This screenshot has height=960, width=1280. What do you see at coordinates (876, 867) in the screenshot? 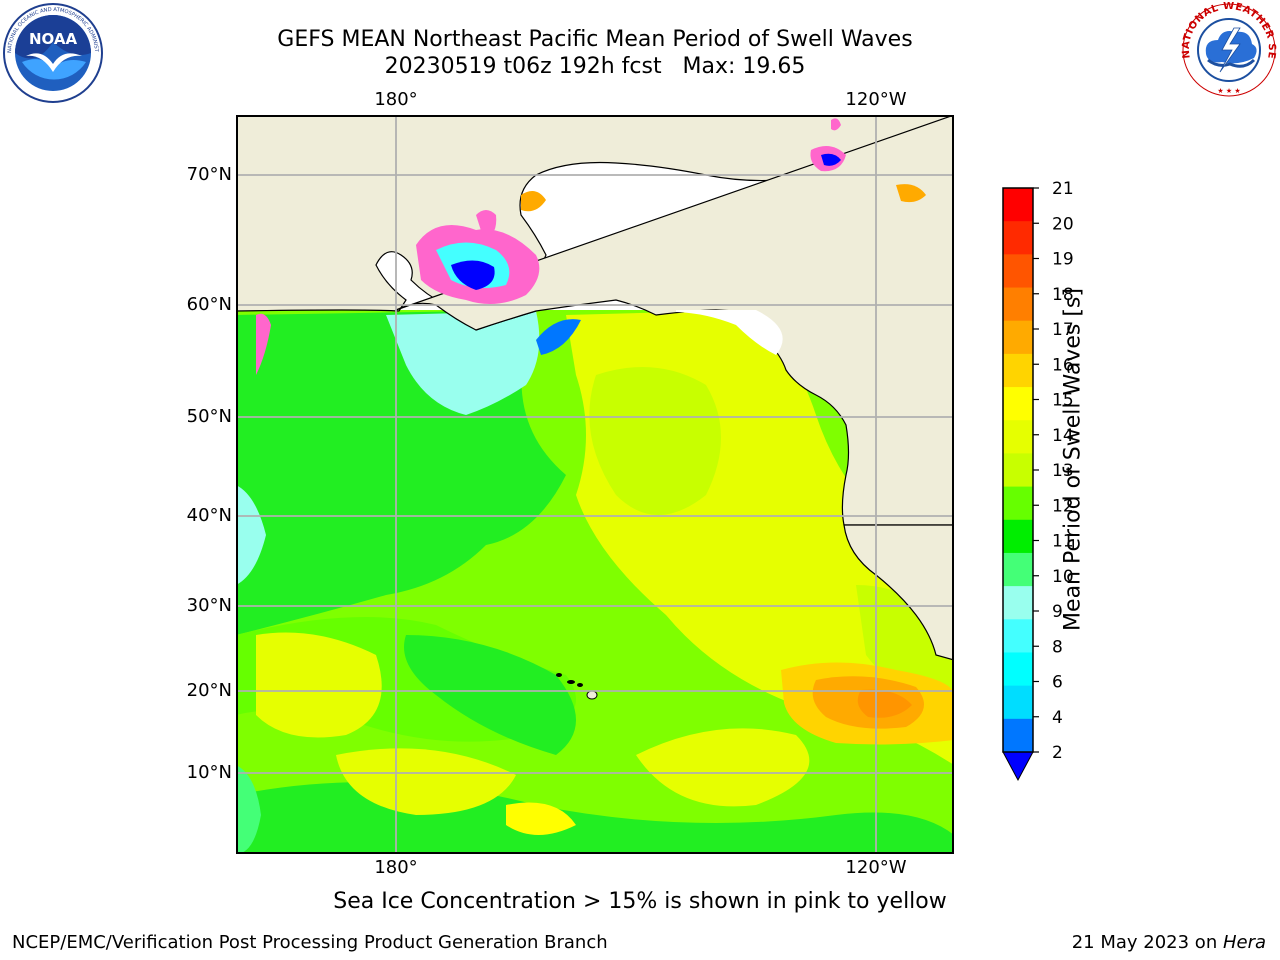
I see `lon-label-120w-bottom: 120°W` at bounding box center [876, 867].